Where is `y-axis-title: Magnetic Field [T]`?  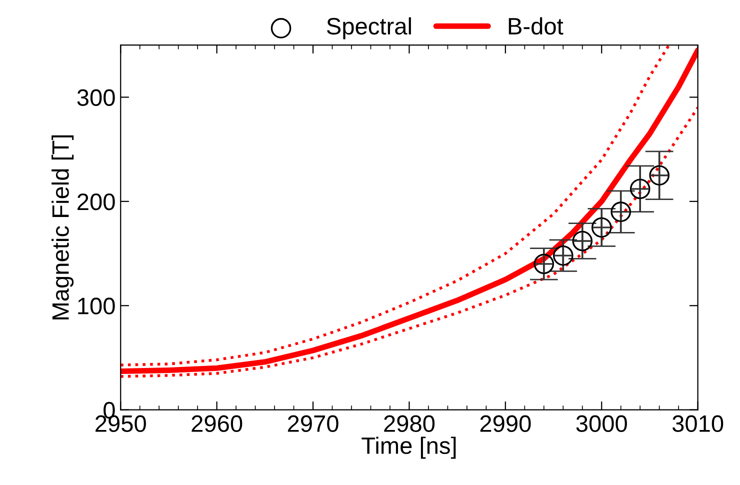 y-axis-title: Magnetic Field [T] is located at coordinates (63, 227).